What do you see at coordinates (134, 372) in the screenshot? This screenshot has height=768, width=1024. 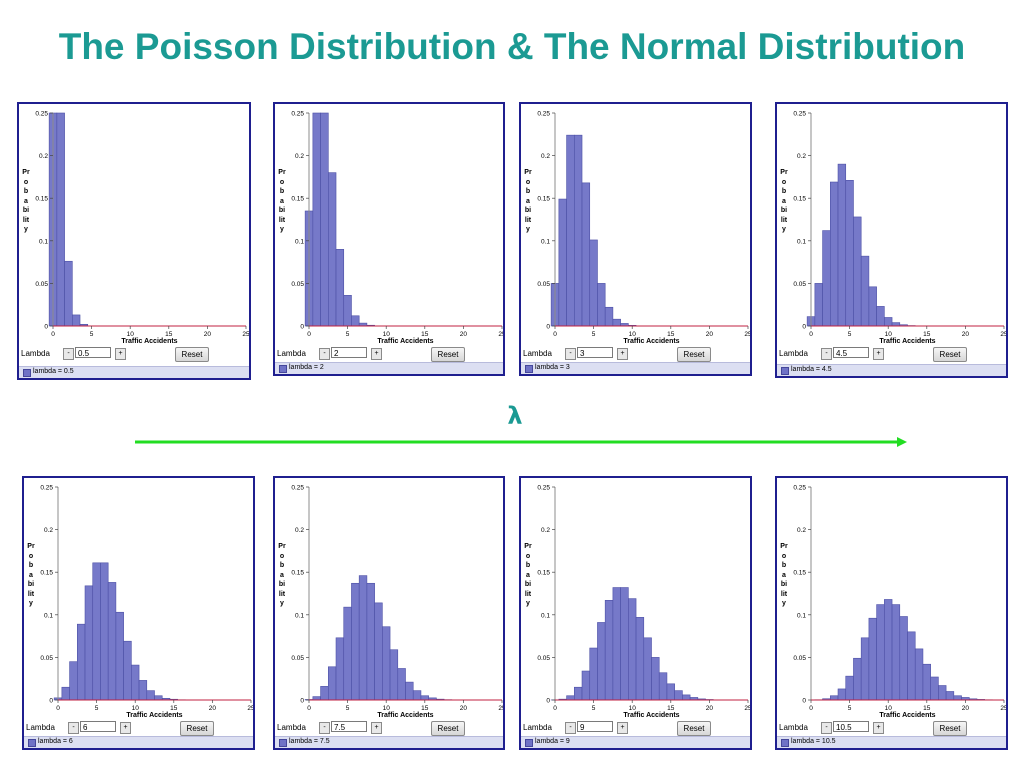 I see `chart-legend: lambda = 0.5` at bounding box center [134, 372].